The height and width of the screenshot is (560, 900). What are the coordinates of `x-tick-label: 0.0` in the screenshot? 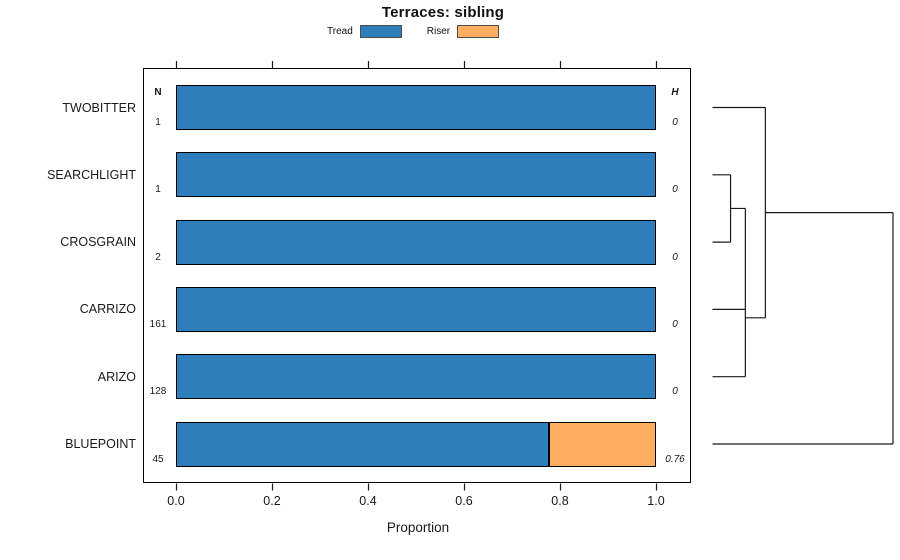 It's located at (176, 501).